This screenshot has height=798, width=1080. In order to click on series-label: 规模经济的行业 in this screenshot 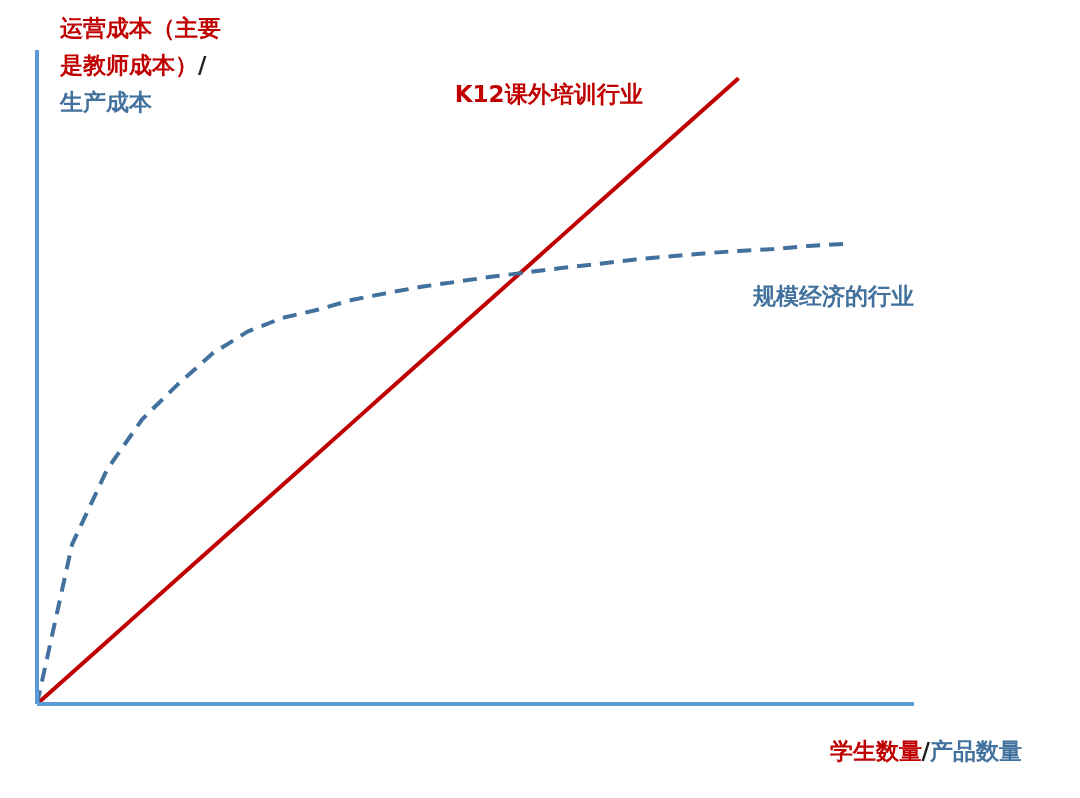, I will do `click(833, 296)`.